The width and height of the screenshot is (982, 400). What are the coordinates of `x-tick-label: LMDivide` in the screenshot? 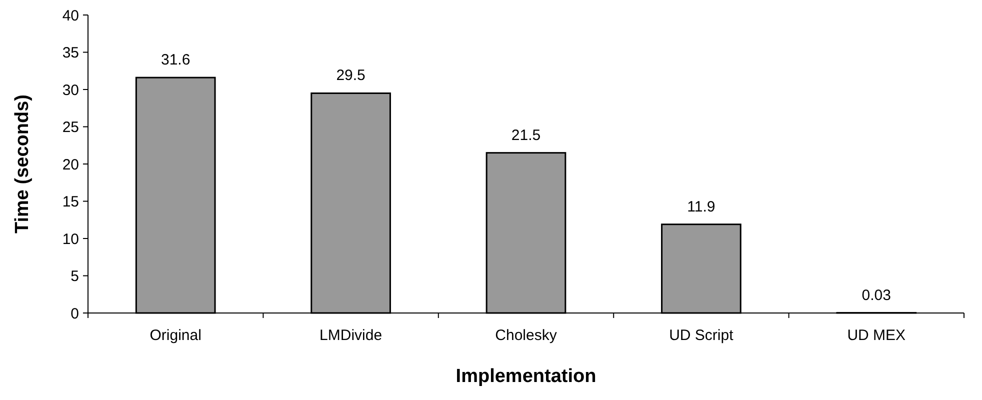 It's located at (351, 335).